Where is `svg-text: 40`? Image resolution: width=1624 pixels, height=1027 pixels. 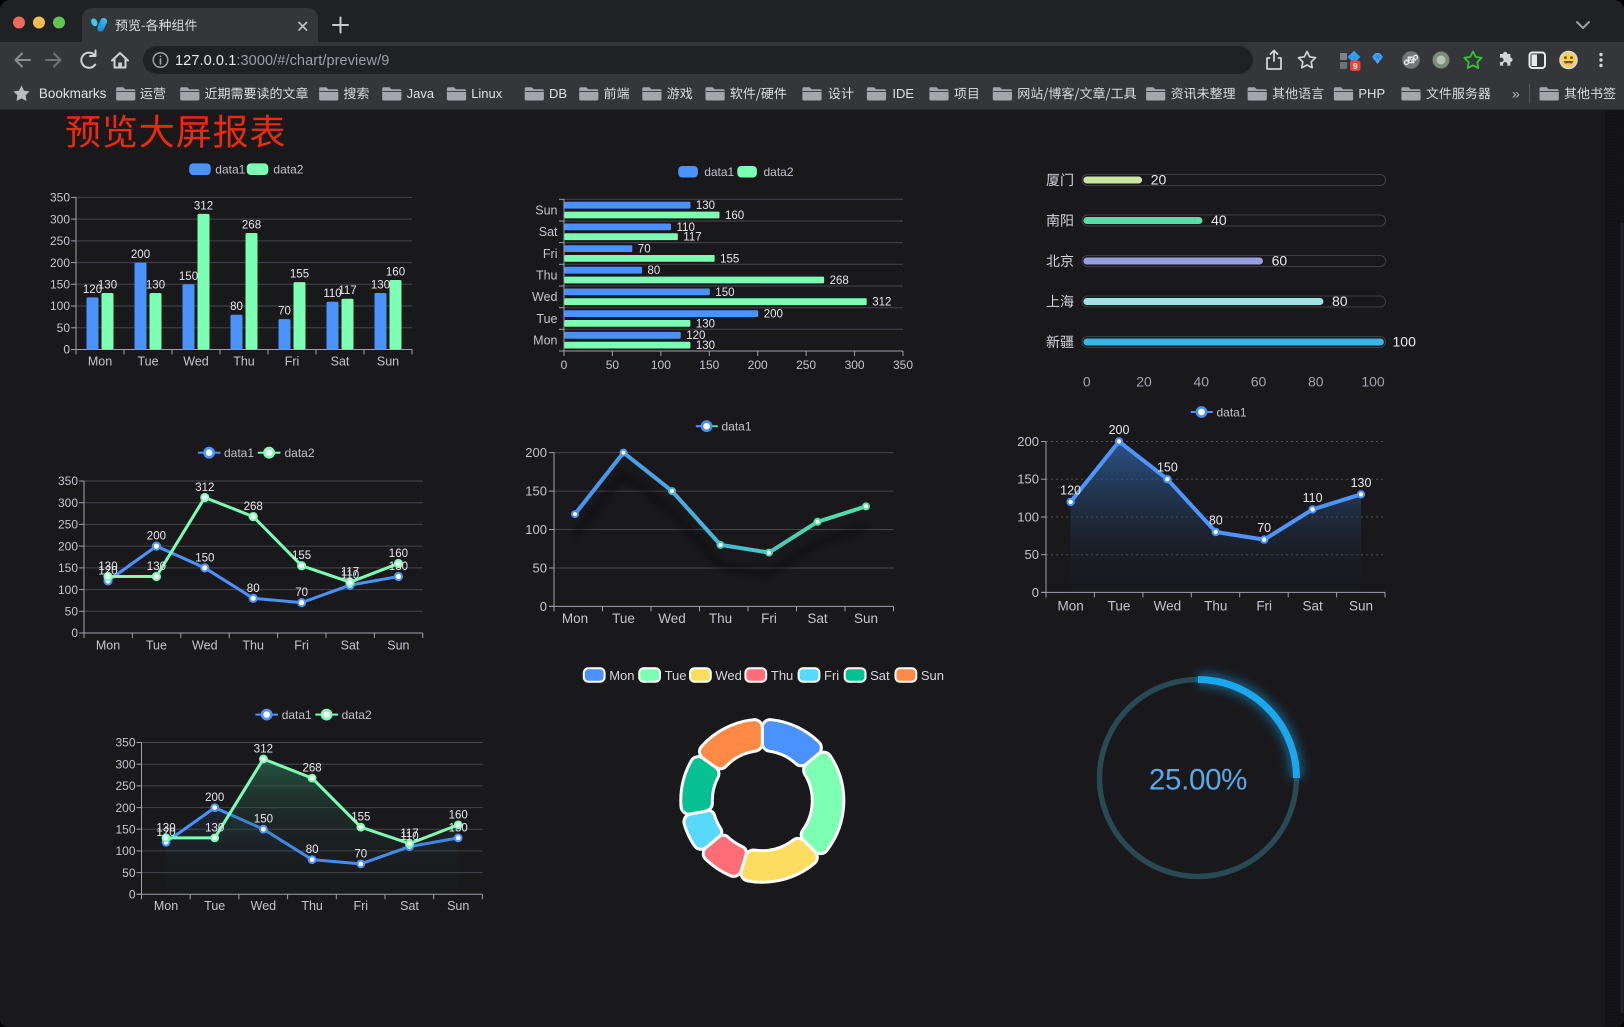 svg-text: 40 is located at coordinates (1219, 220).